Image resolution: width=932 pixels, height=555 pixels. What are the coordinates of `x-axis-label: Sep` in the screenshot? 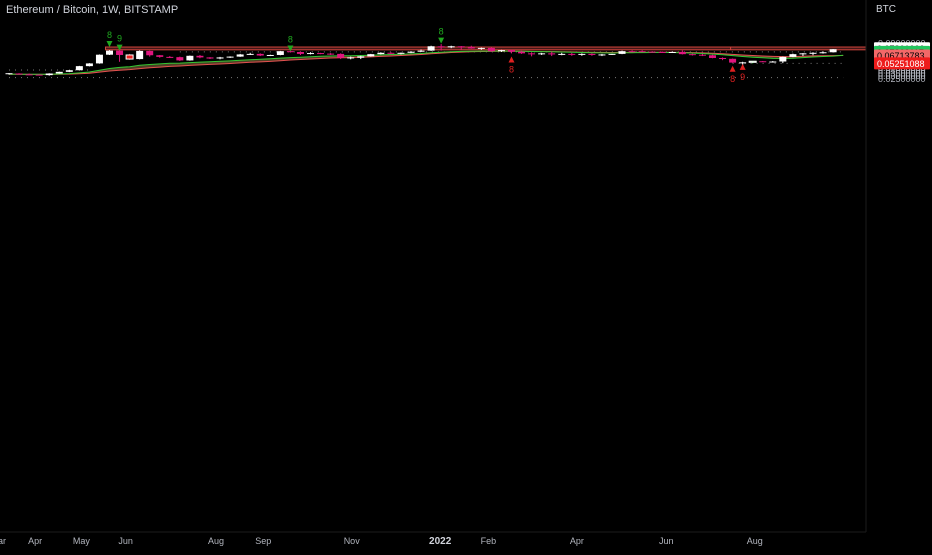 It's located at (263, 541).